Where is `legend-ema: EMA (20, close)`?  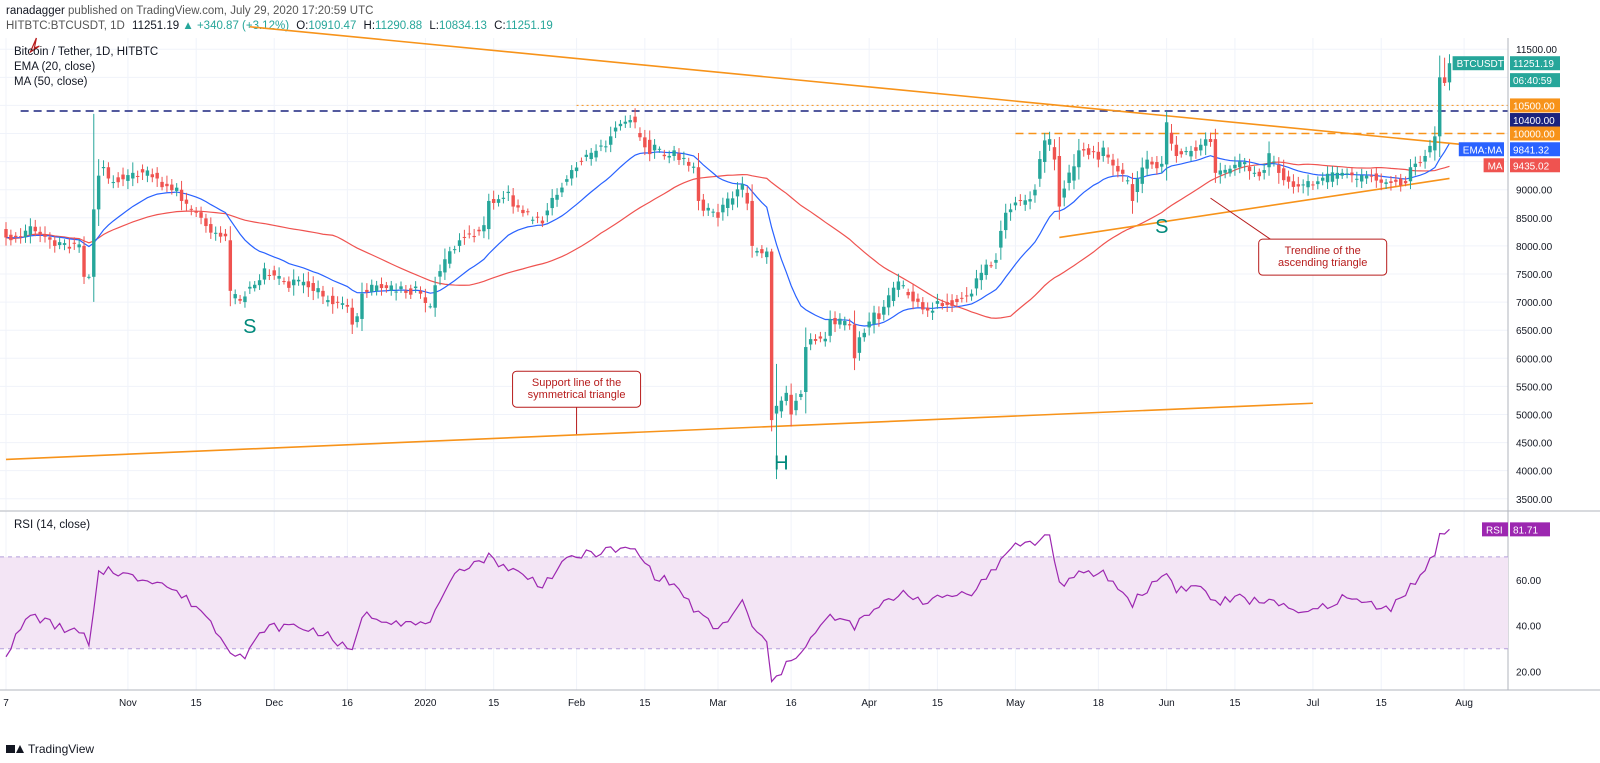 legend-ema: EMA (20, close) is located at coordinates (55, 67).